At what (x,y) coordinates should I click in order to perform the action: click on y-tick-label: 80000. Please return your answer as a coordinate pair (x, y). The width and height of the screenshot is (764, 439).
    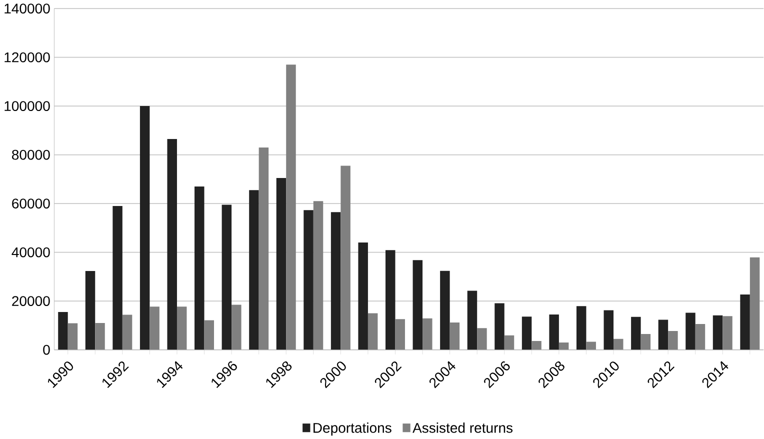
    Looking at the image, I should click on (31, 155).